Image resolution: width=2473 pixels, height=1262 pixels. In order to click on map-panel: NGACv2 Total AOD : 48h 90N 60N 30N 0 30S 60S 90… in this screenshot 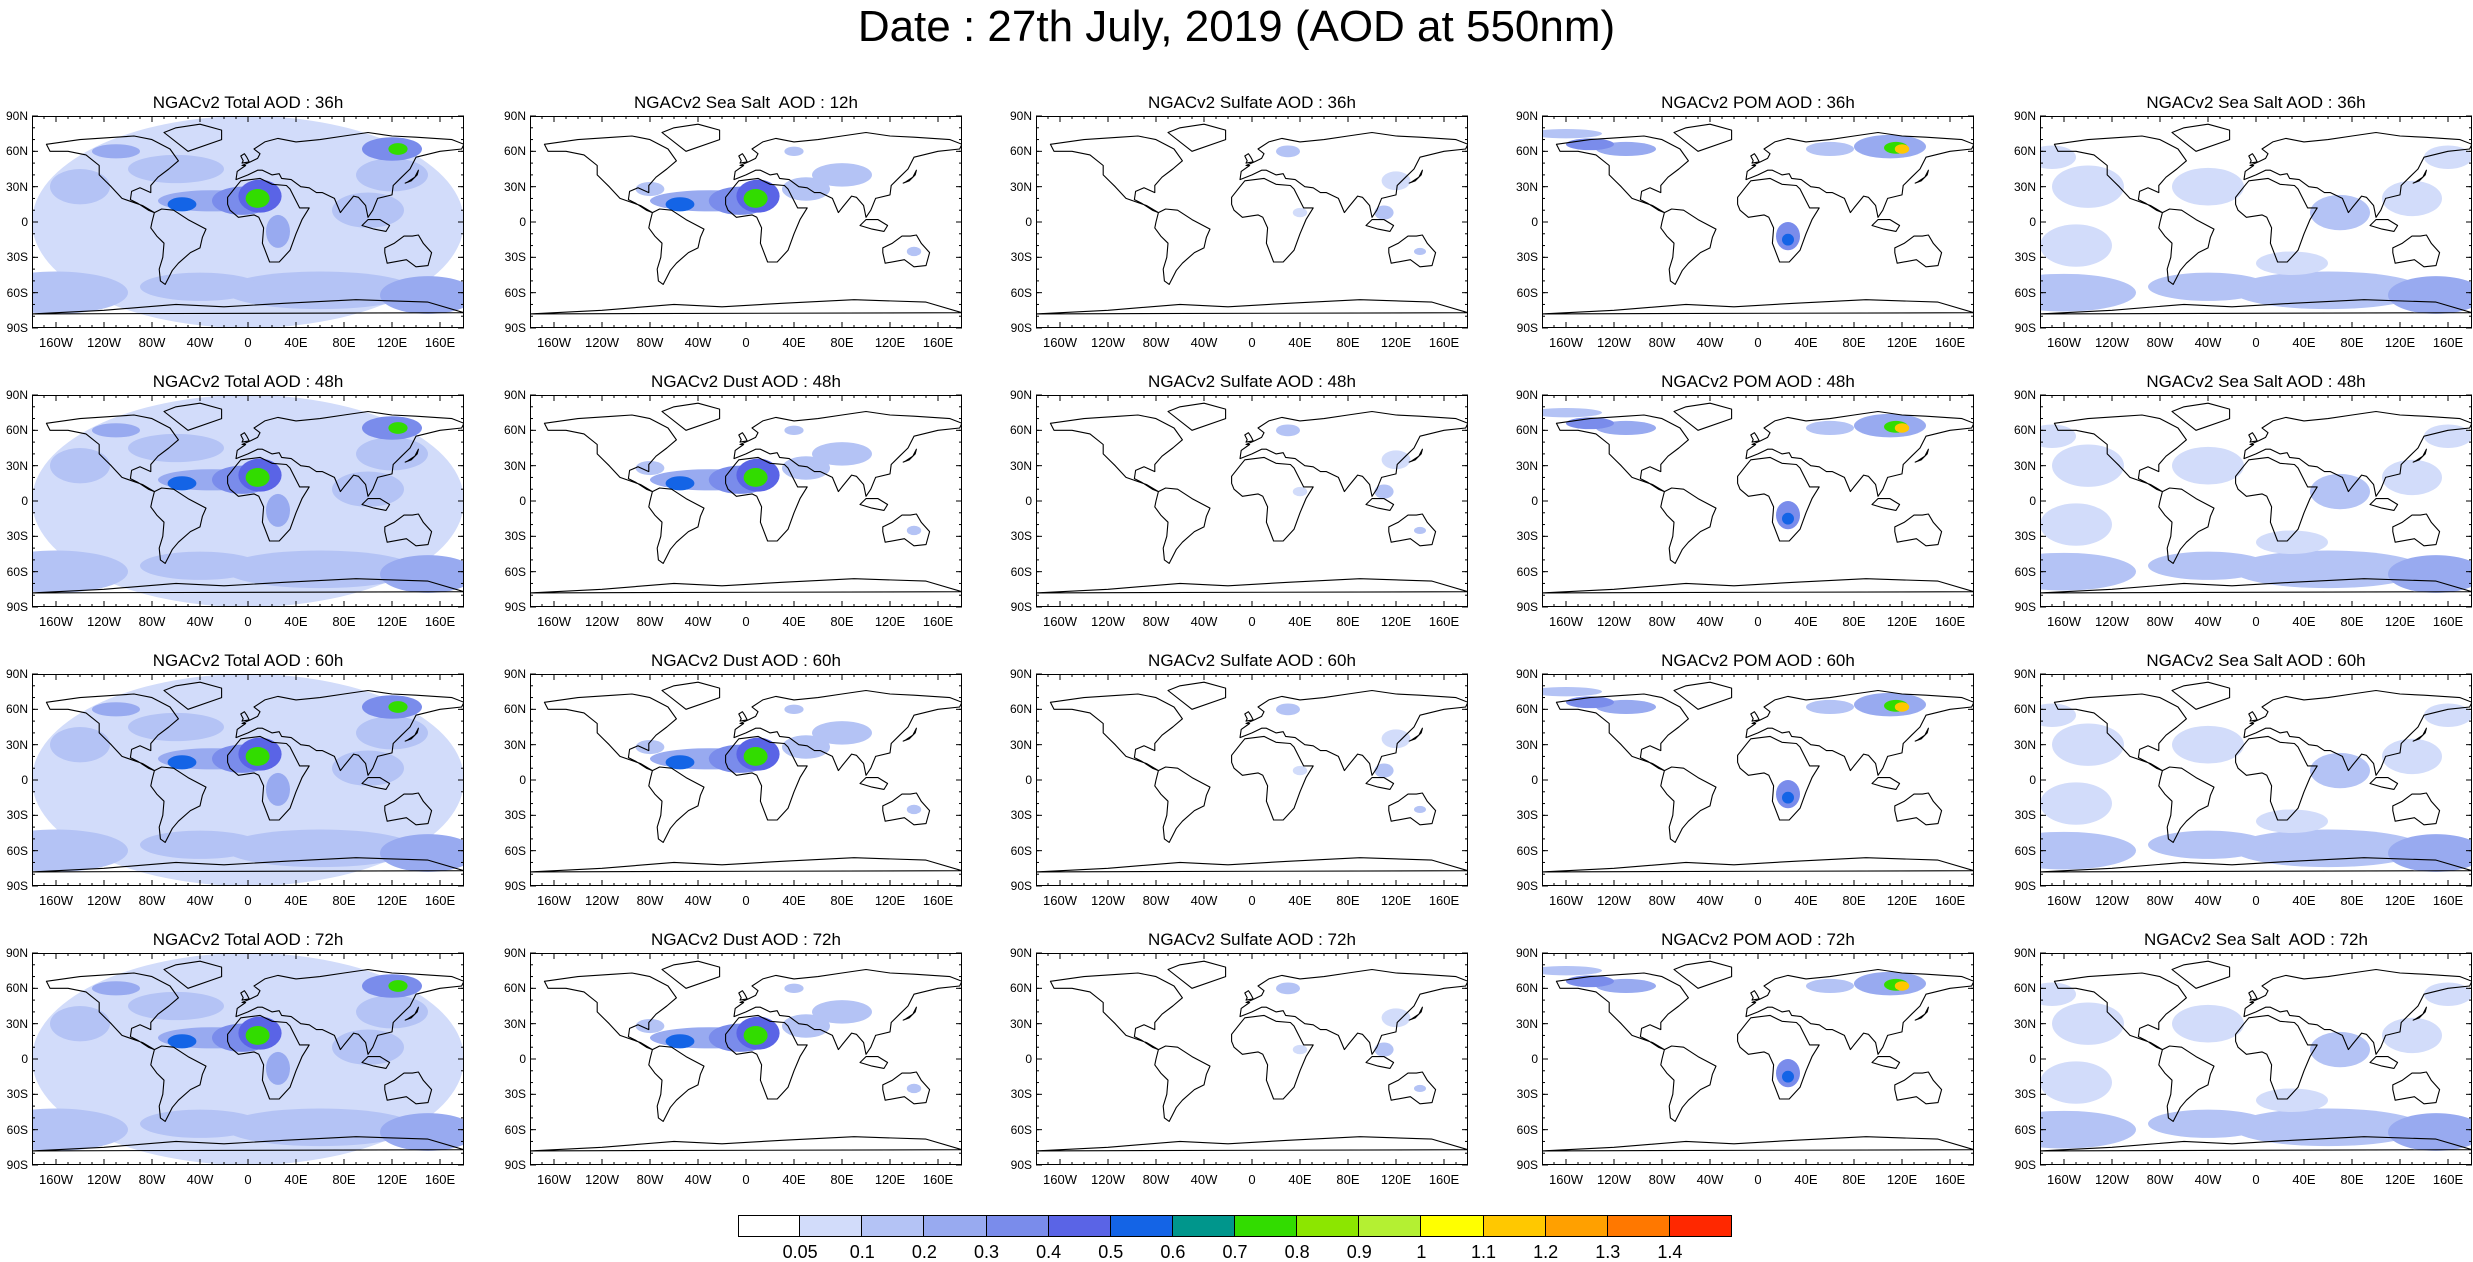, I will do `click(232, 502)`.